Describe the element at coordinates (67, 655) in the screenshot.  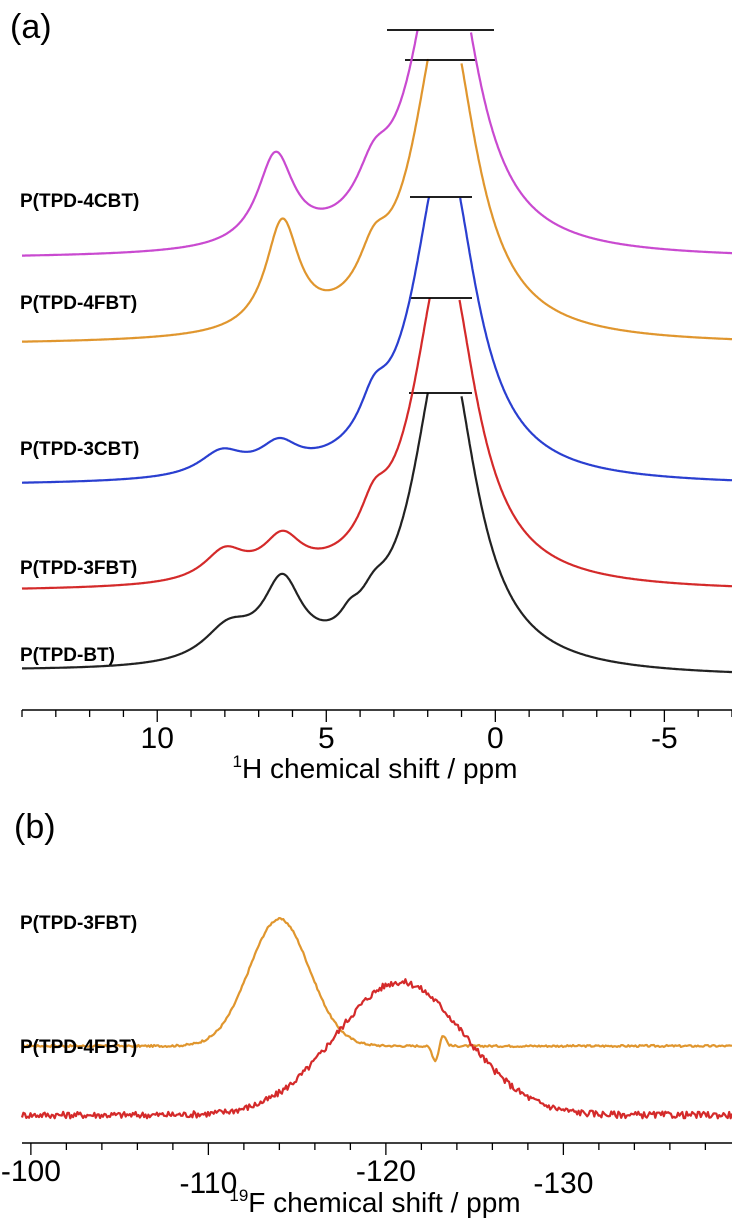
I see `series-label: P(TPD-BT)` at that location.